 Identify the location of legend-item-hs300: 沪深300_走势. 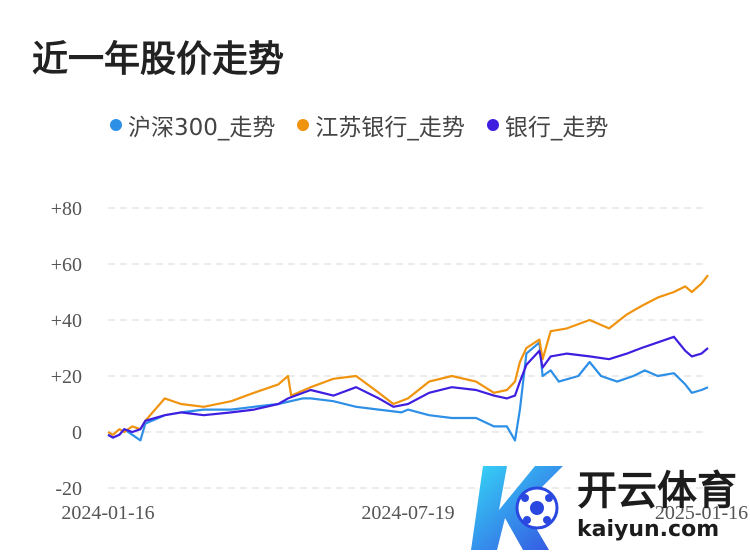
(192, 125).